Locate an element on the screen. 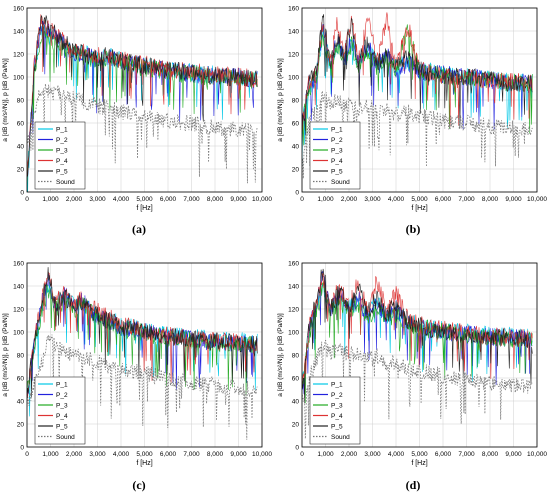 The image size is (550, 495). panel-label-c: (c) is located at coordinates (139, 485).